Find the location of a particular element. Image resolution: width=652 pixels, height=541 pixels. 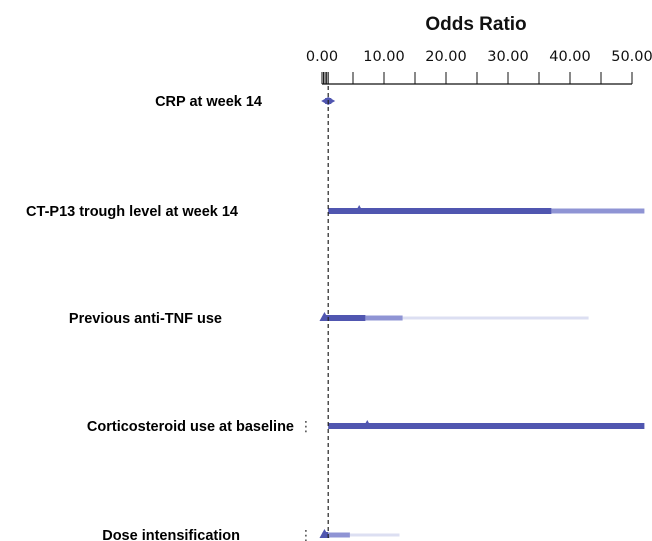

tick-label: 20.00 is located at coordinates (446, 57).